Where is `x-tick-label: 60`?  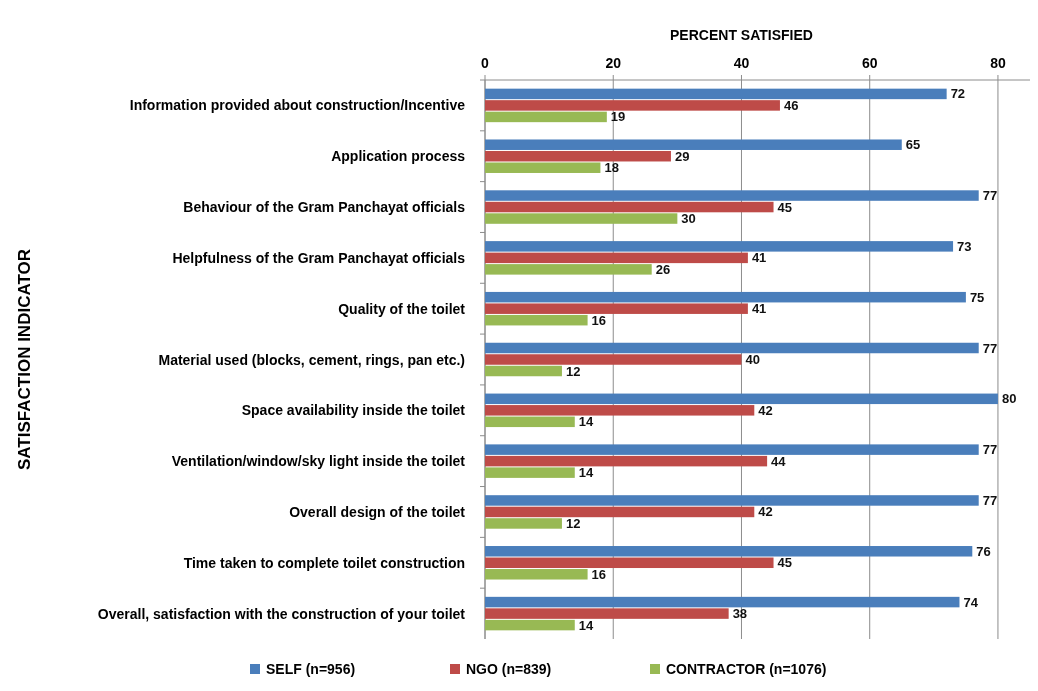
x-tick-label: 60 is located at coordinates (869, 63).